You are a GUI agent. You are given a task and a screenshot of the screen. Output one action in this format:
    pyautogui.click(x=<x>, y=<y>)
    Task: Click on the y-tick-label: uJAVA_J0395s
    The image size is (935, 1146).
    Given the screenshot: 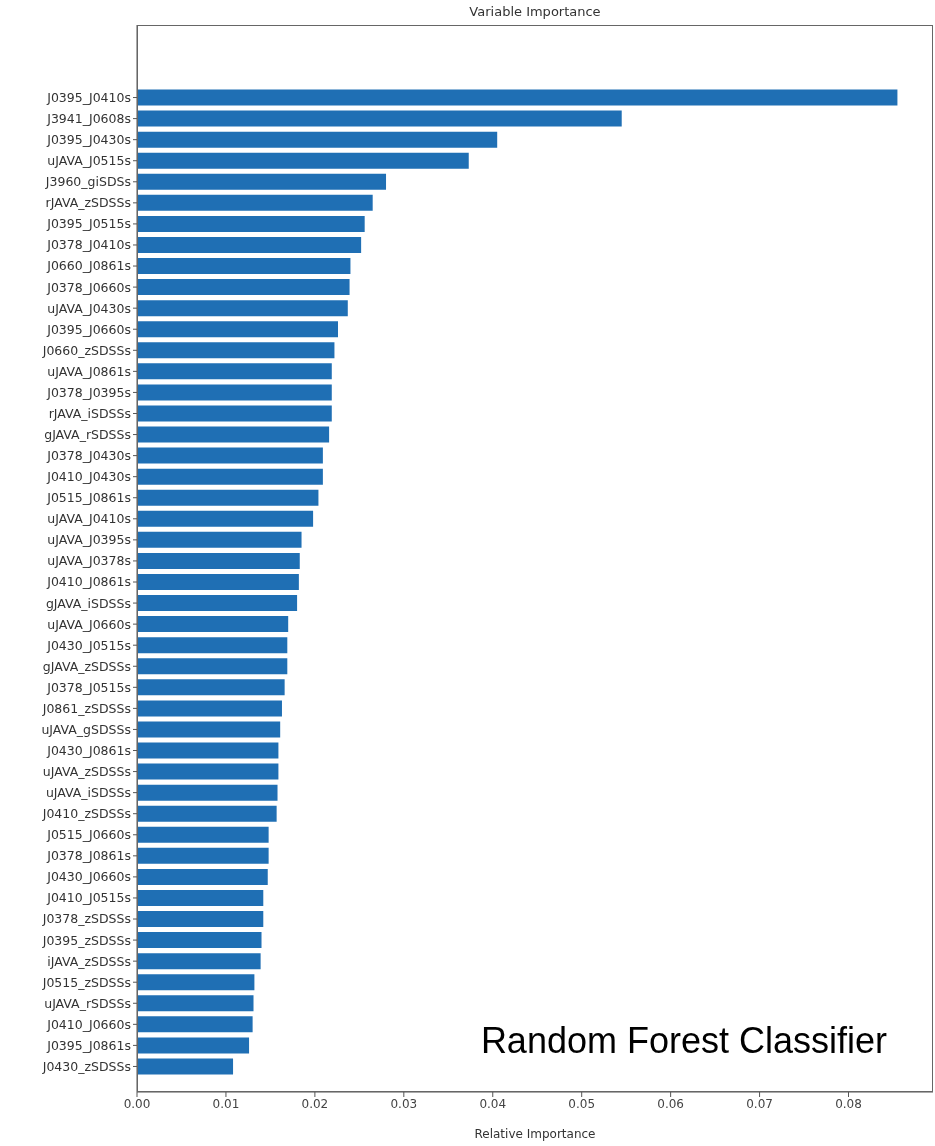 What is the action you would take?
    pyautogui.click(x=89, y=540)
    